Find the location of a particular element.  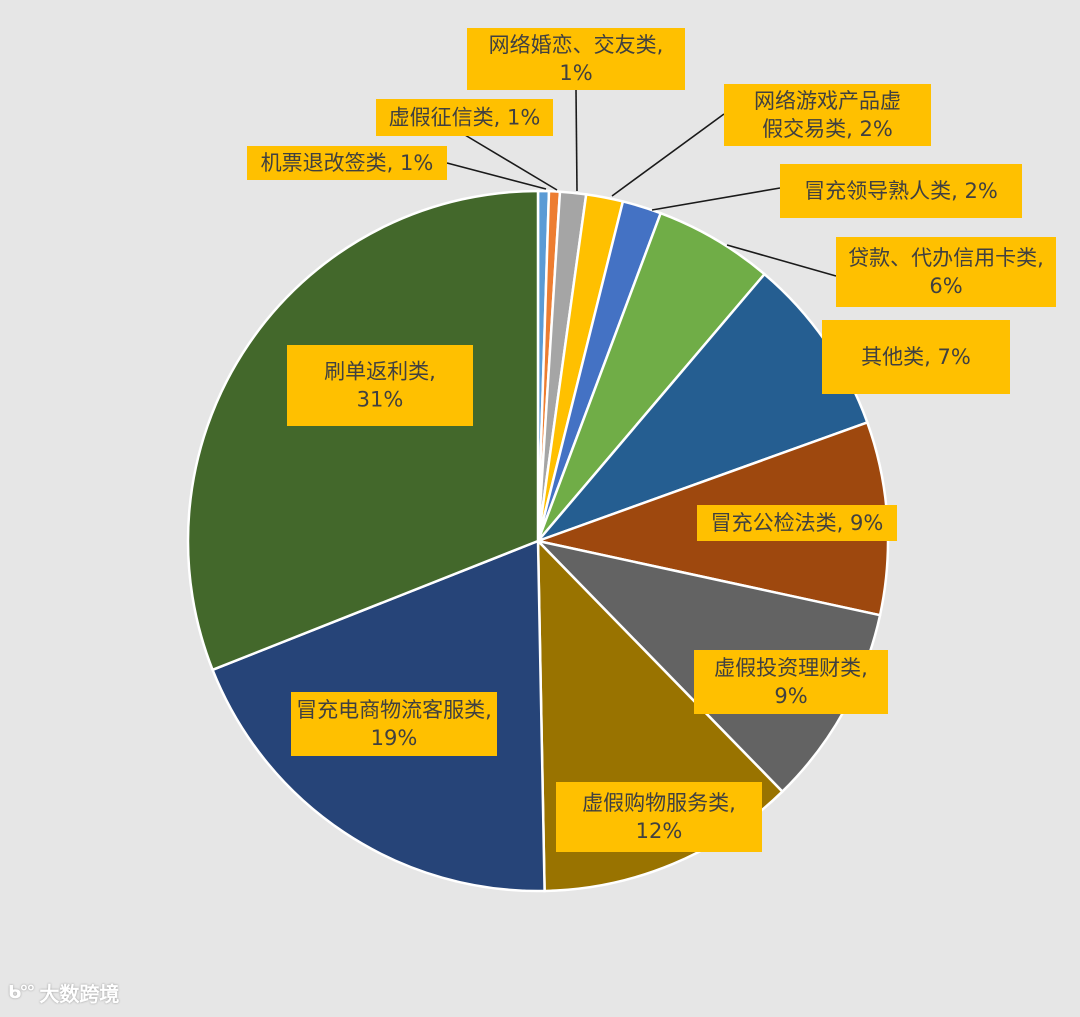

data-label-line: 机票退改签类, 1% is located at coordinates (347, 163).